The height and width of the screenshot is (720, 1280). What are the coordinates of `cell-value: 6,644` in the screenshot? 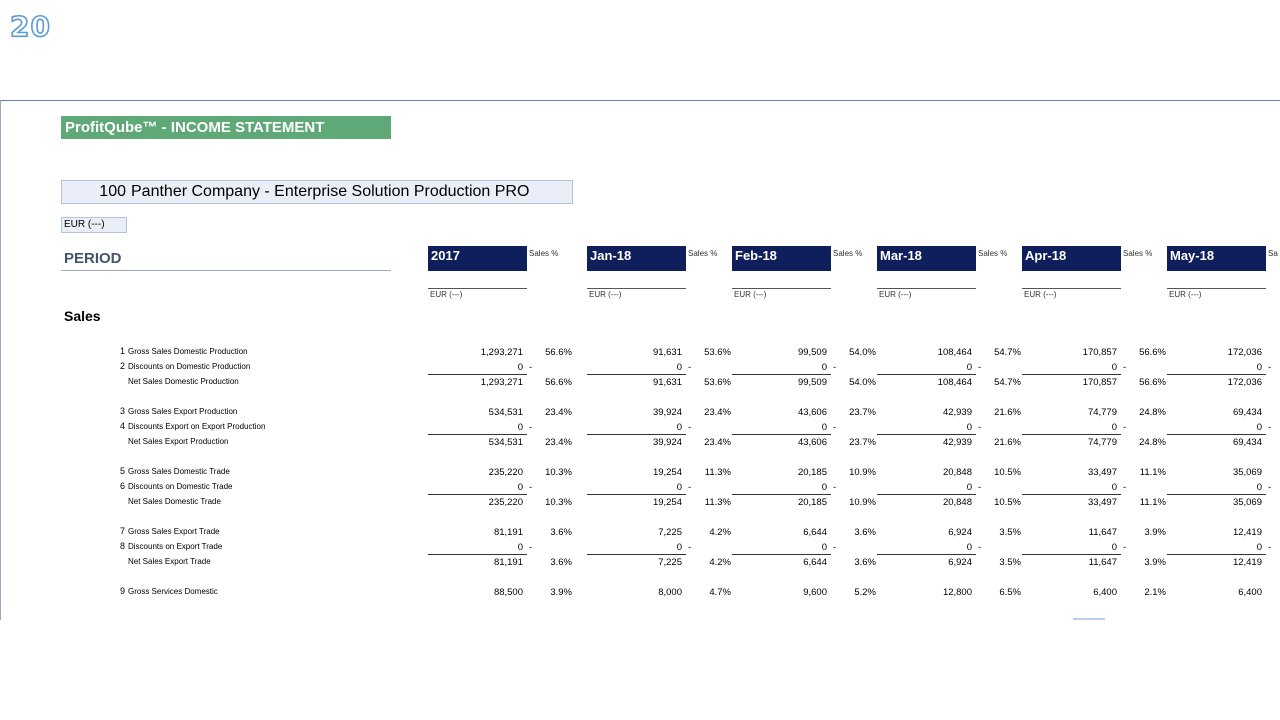 It's located at (815, 532).